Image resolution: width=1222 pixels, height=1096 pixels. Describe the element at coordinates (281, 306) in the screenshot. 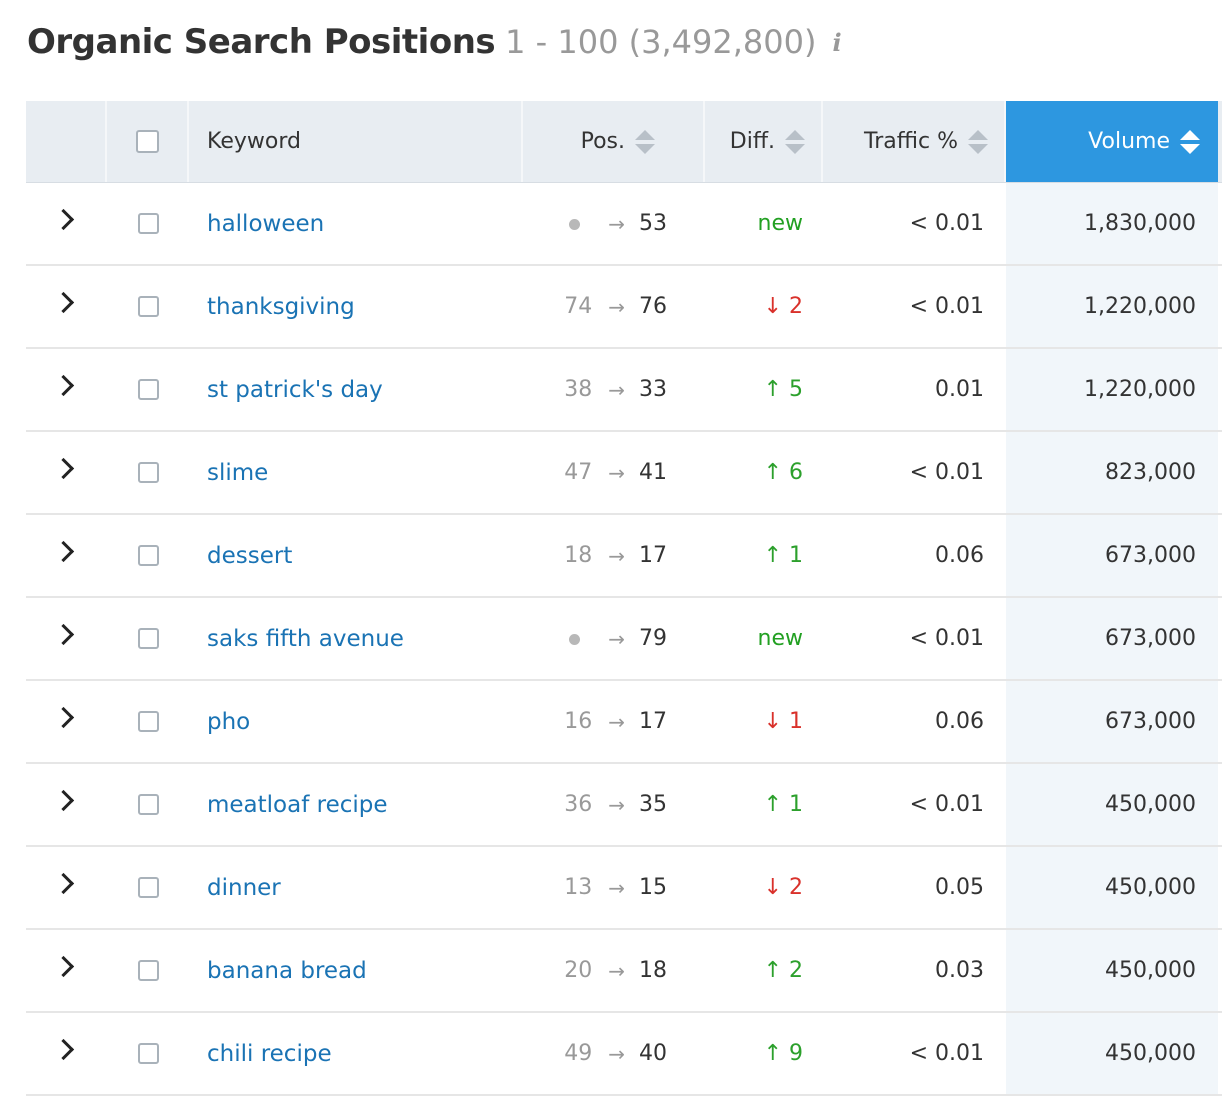

I see `keyword-link: thanksgiving` at that location.